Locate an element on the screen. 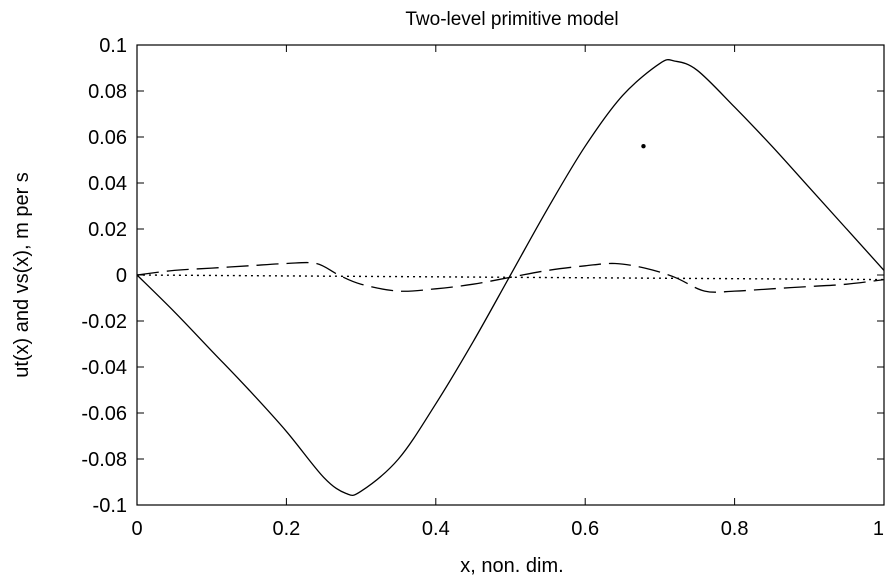 This screenshot has width=889, height=577. x-tick-label: 0.4 is located at coordinates (436, 529).